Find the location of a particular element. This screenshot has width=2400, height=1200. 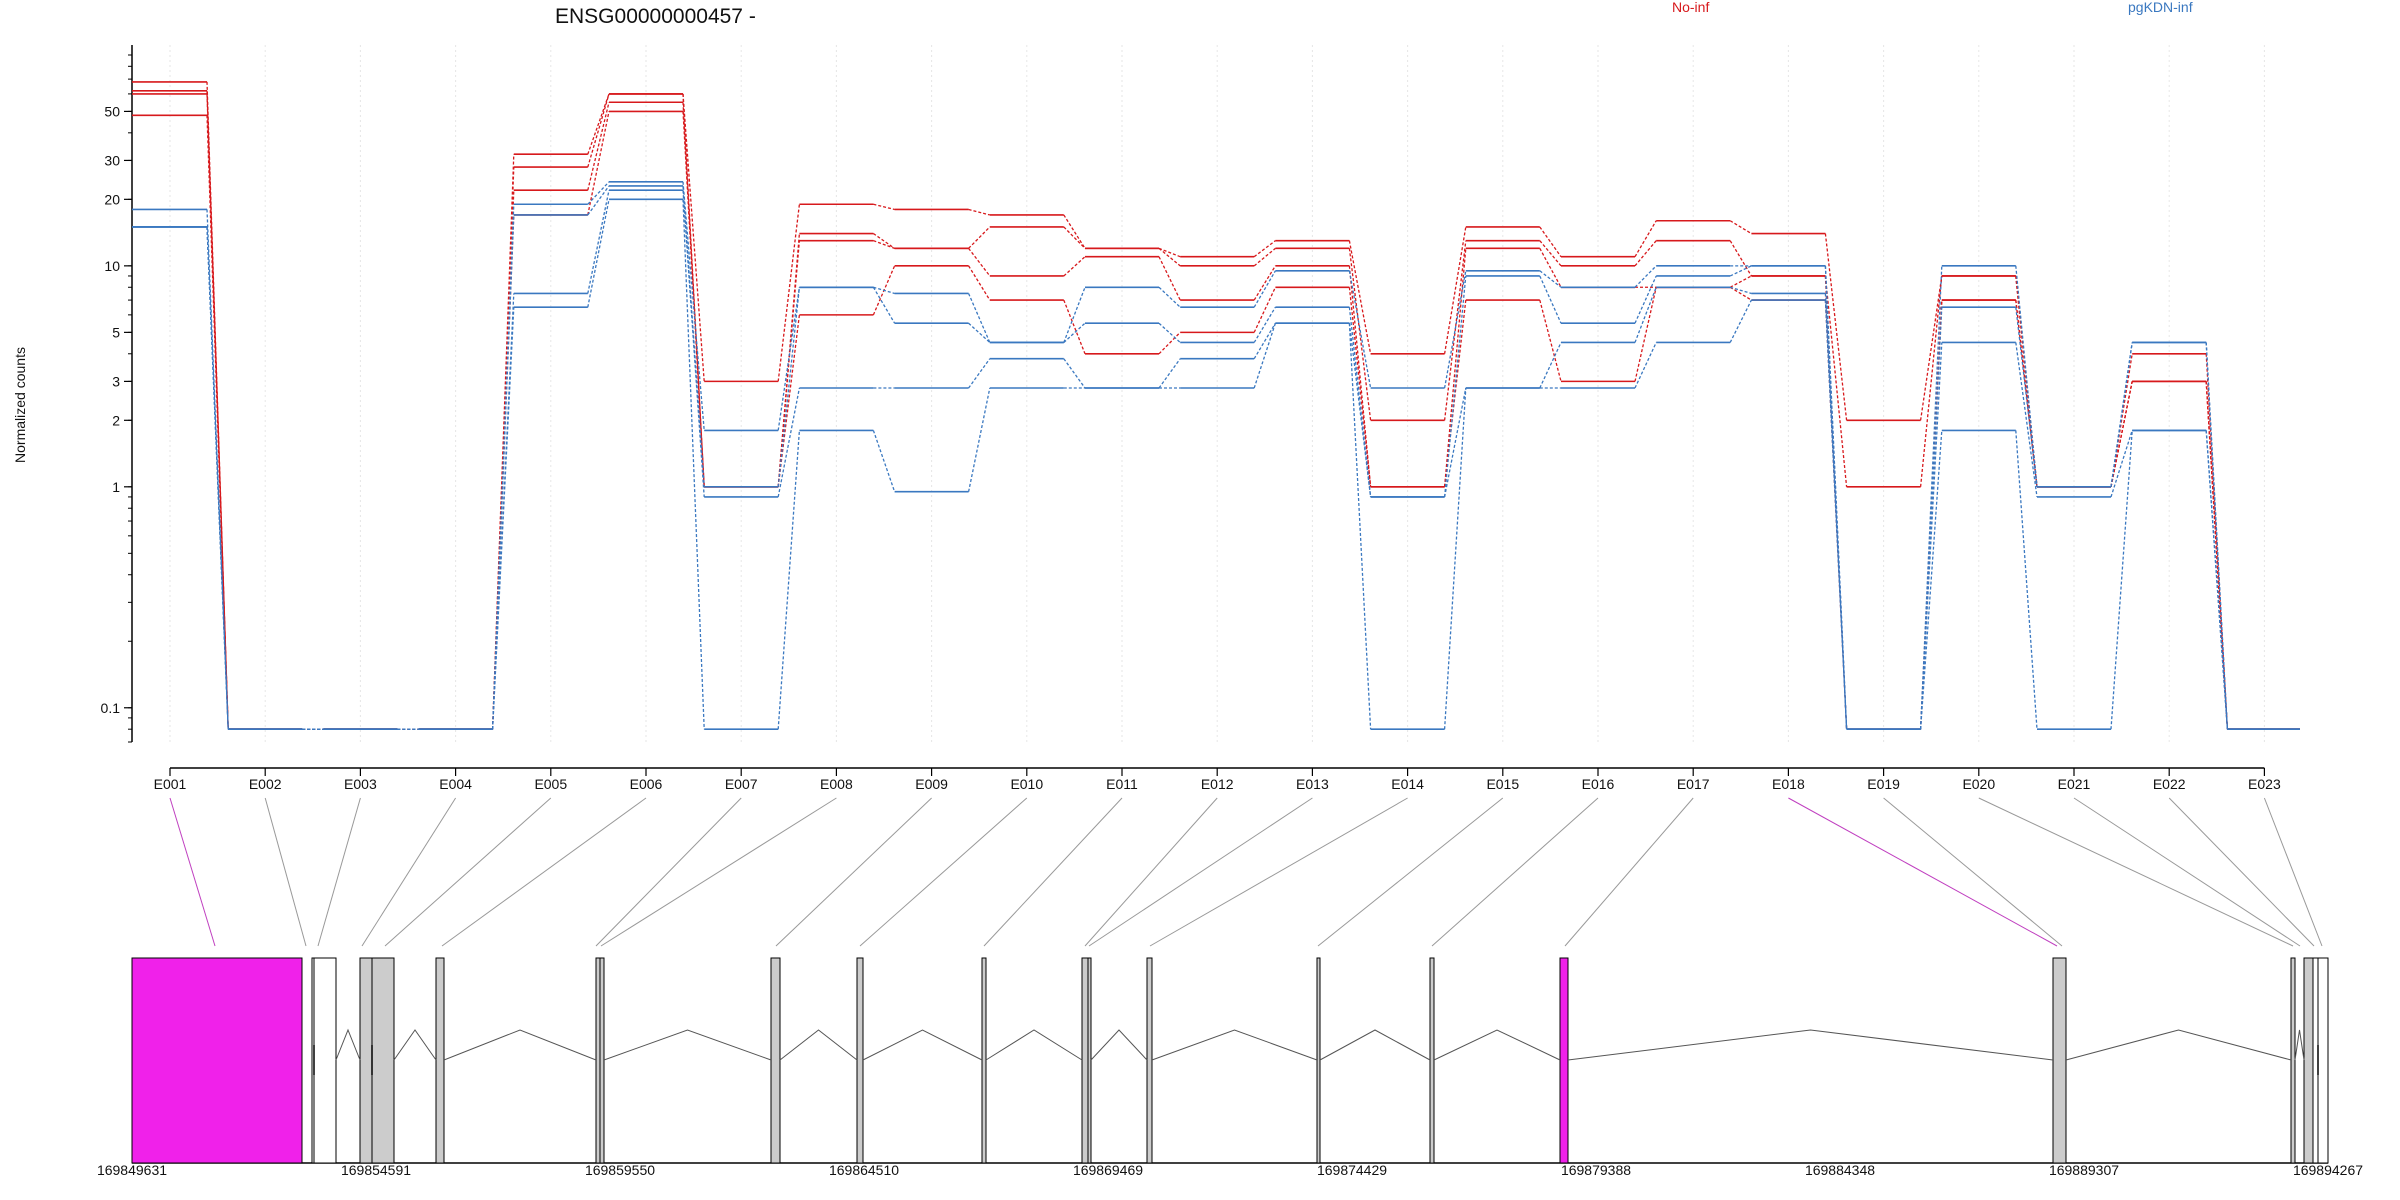

x-tick-label: E017 is located at coordinates (1693, 784).